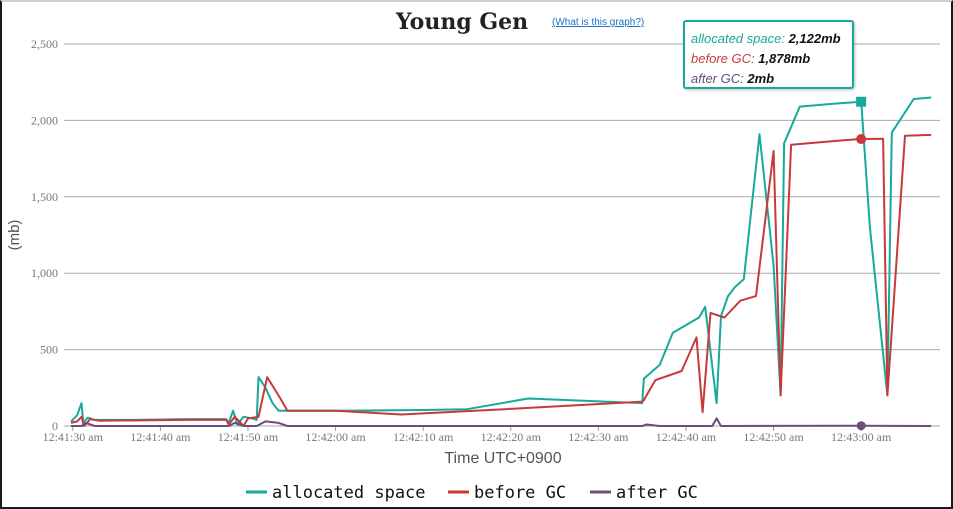  What do you see at coordinates (520, 493) in the screenshot?
I see `legend-label: before GC` at bounding box center [520, 493].